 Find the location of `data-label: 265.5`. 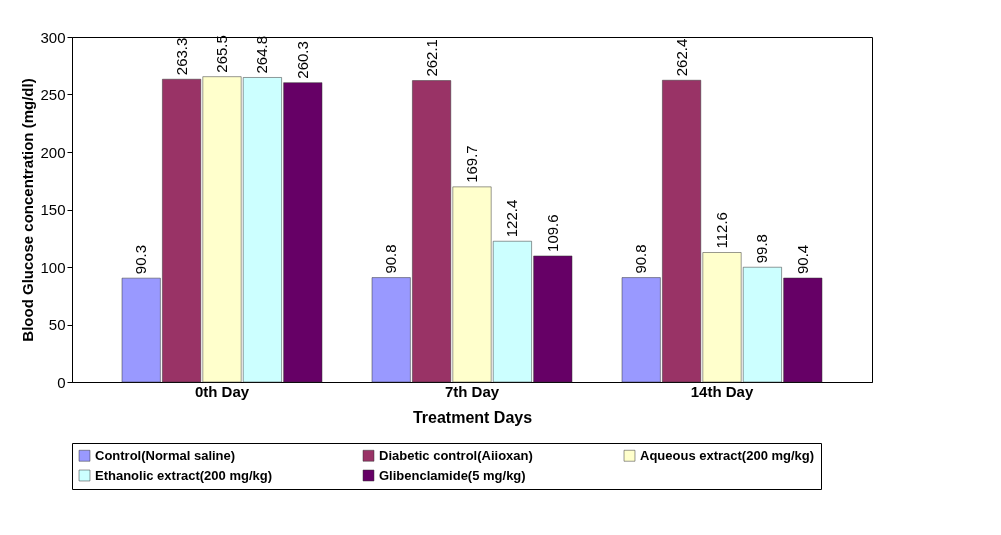

data-label: 265.5 is located at coordinates (221, 54).